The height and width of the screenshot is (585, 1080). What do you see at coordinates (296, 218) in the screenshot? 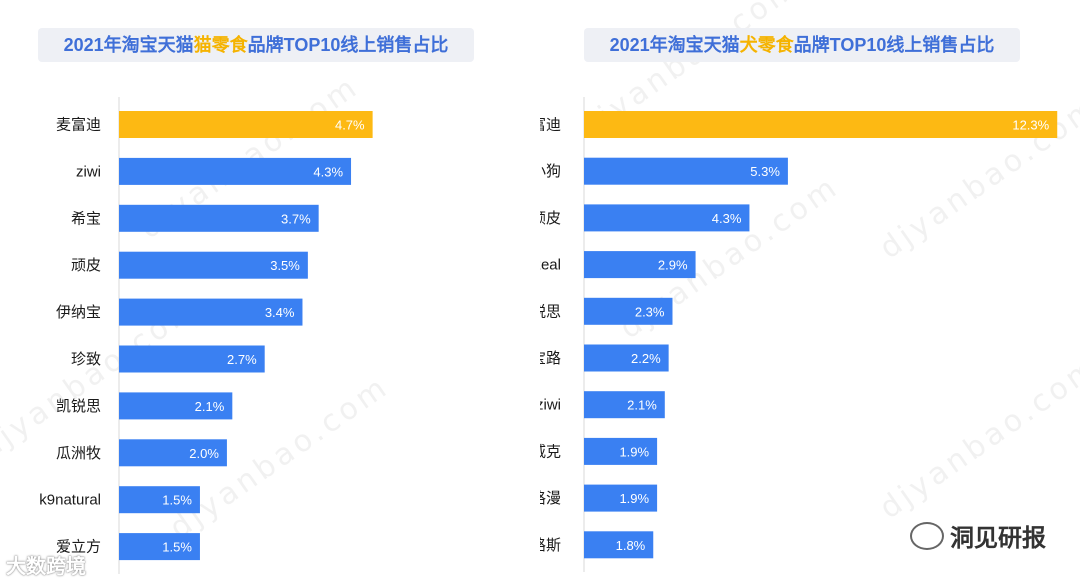
I see `value-label: 3.7%` at bounding box center [296, 218].